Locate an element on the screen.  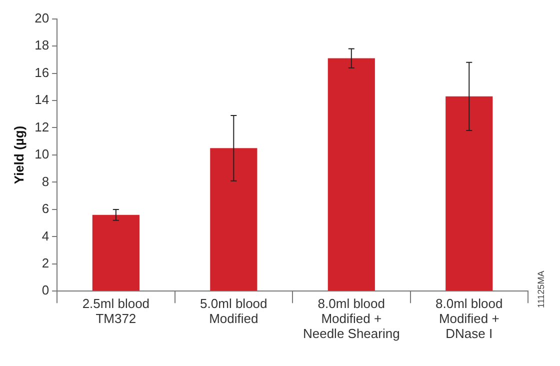
y-tick-label: 2 is located at coordinates (46, 262).